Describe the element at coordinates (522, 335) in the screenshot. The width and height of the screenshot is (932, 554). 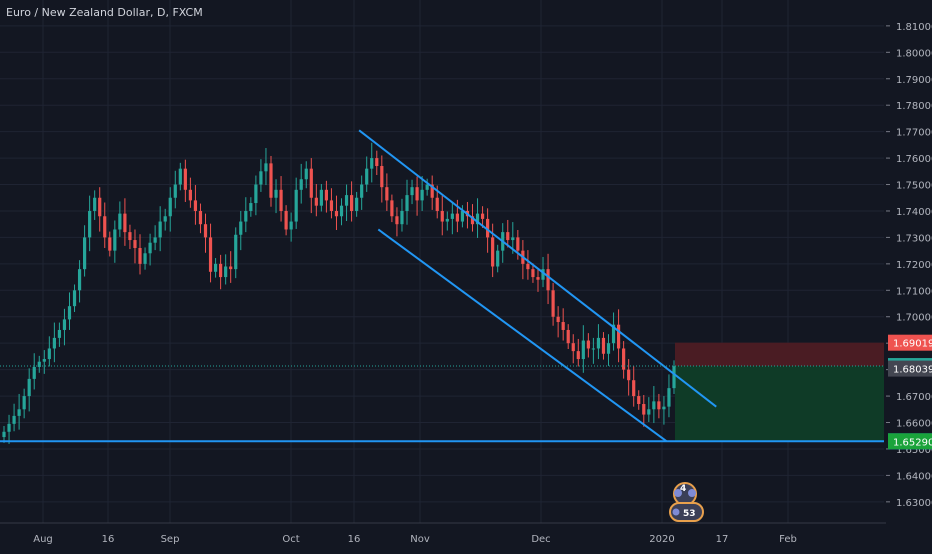
I see `channel-lower-trendline` at that location.